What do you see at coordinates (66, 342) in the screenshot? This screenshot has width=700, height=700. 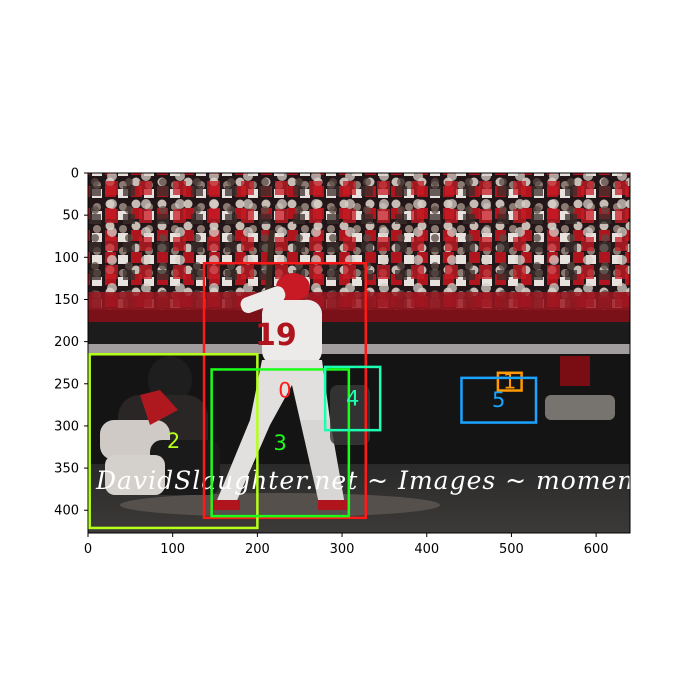 I see `y-tick-label: 200` at bounding box center [66, 342].